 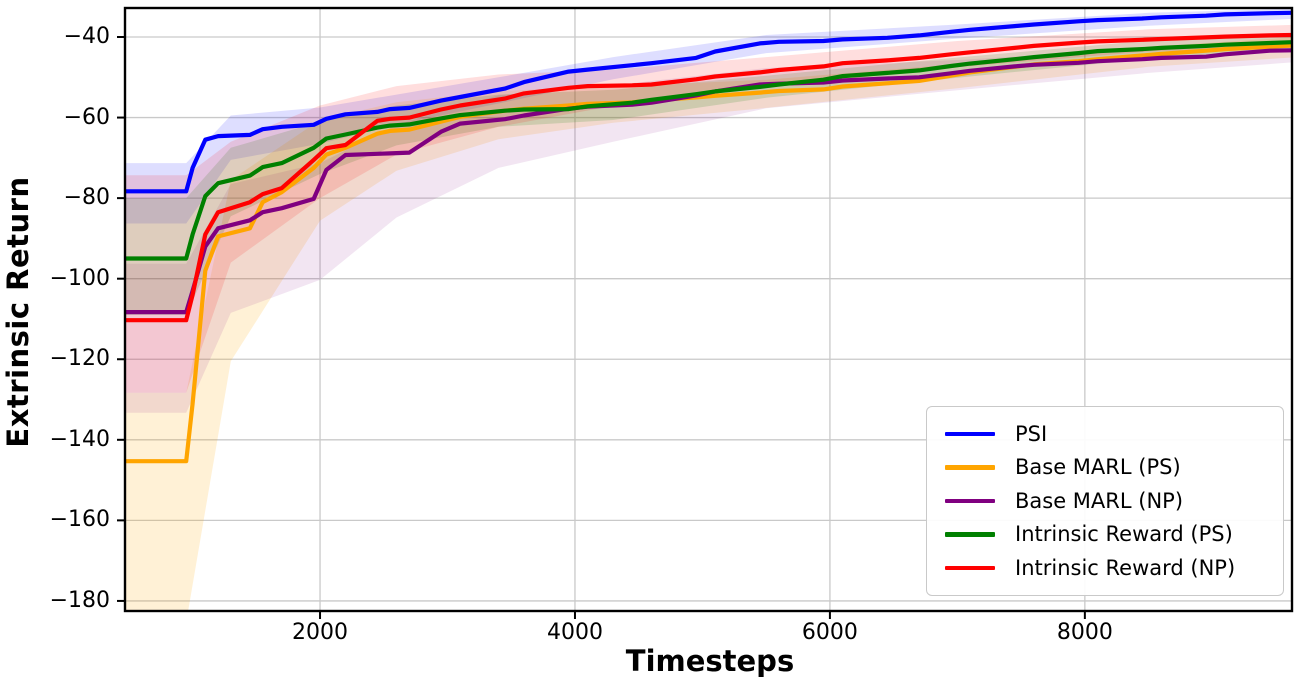 I want to click on y-axis-label: Extrinsic Return, so click(x=18, y=312).